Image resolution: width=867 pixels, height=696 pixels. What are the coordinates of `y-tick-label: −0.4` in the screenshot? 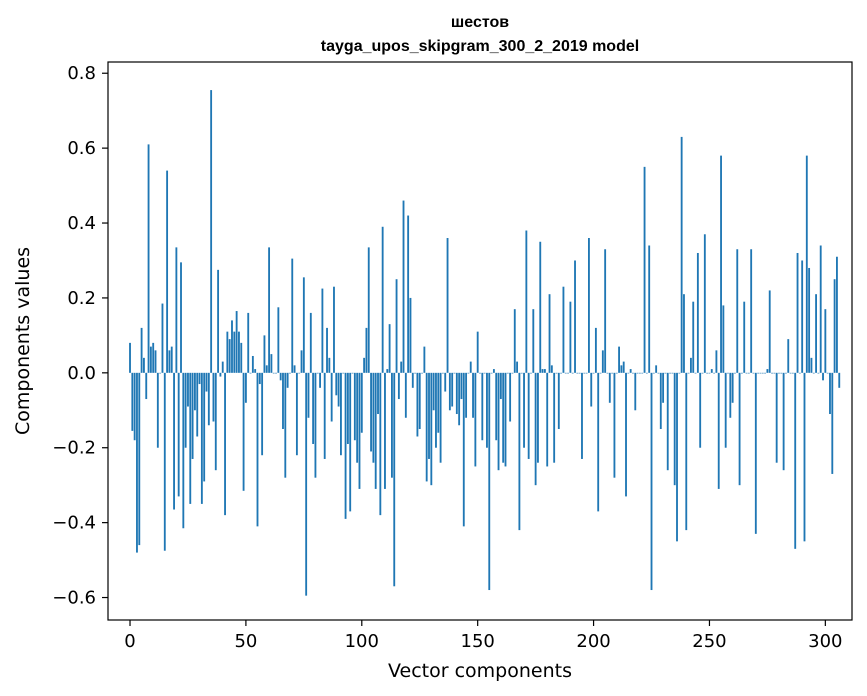 It's located at (74, 523).